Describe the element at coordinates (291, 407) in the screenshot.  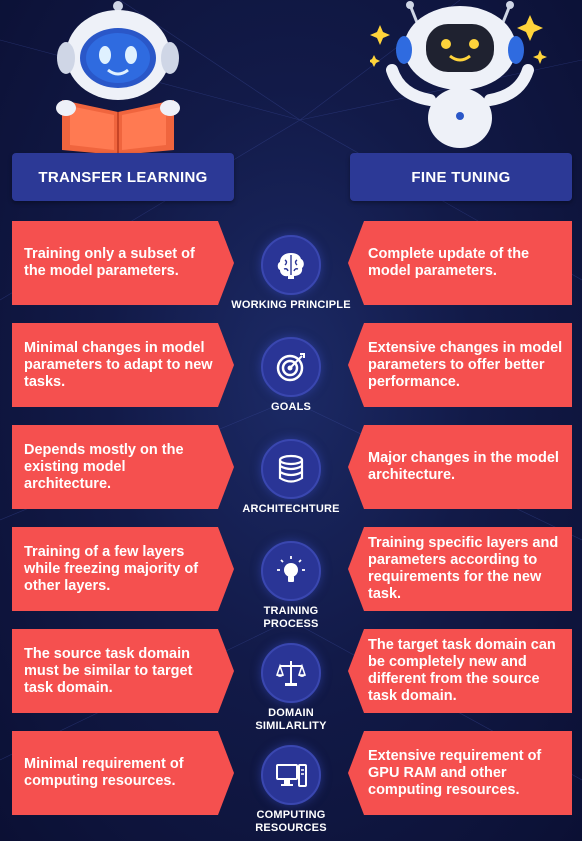
I see `category-label: GOALS` at that location.